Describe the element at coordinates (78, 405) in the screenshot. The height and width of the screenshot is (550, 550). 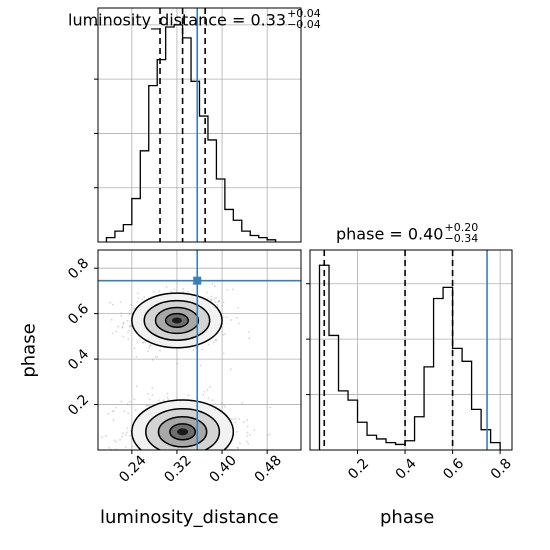
I see `y-axis-phase-tick-label: 0.2` at that location.